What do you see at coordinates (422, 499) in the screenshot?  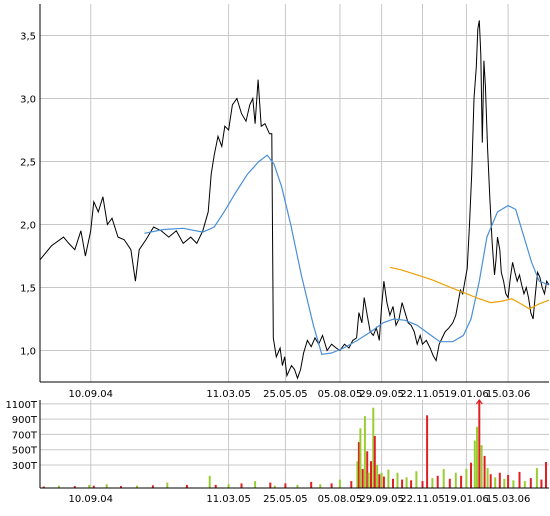 I see `volume-x-tick-label: 22.11.05` at bounding box center [422, 499].